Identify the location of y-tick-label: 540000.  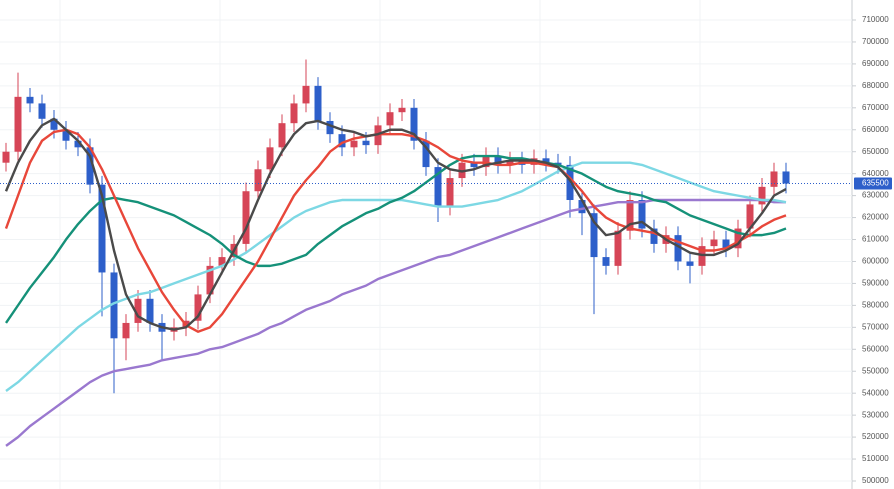
(875, 392).